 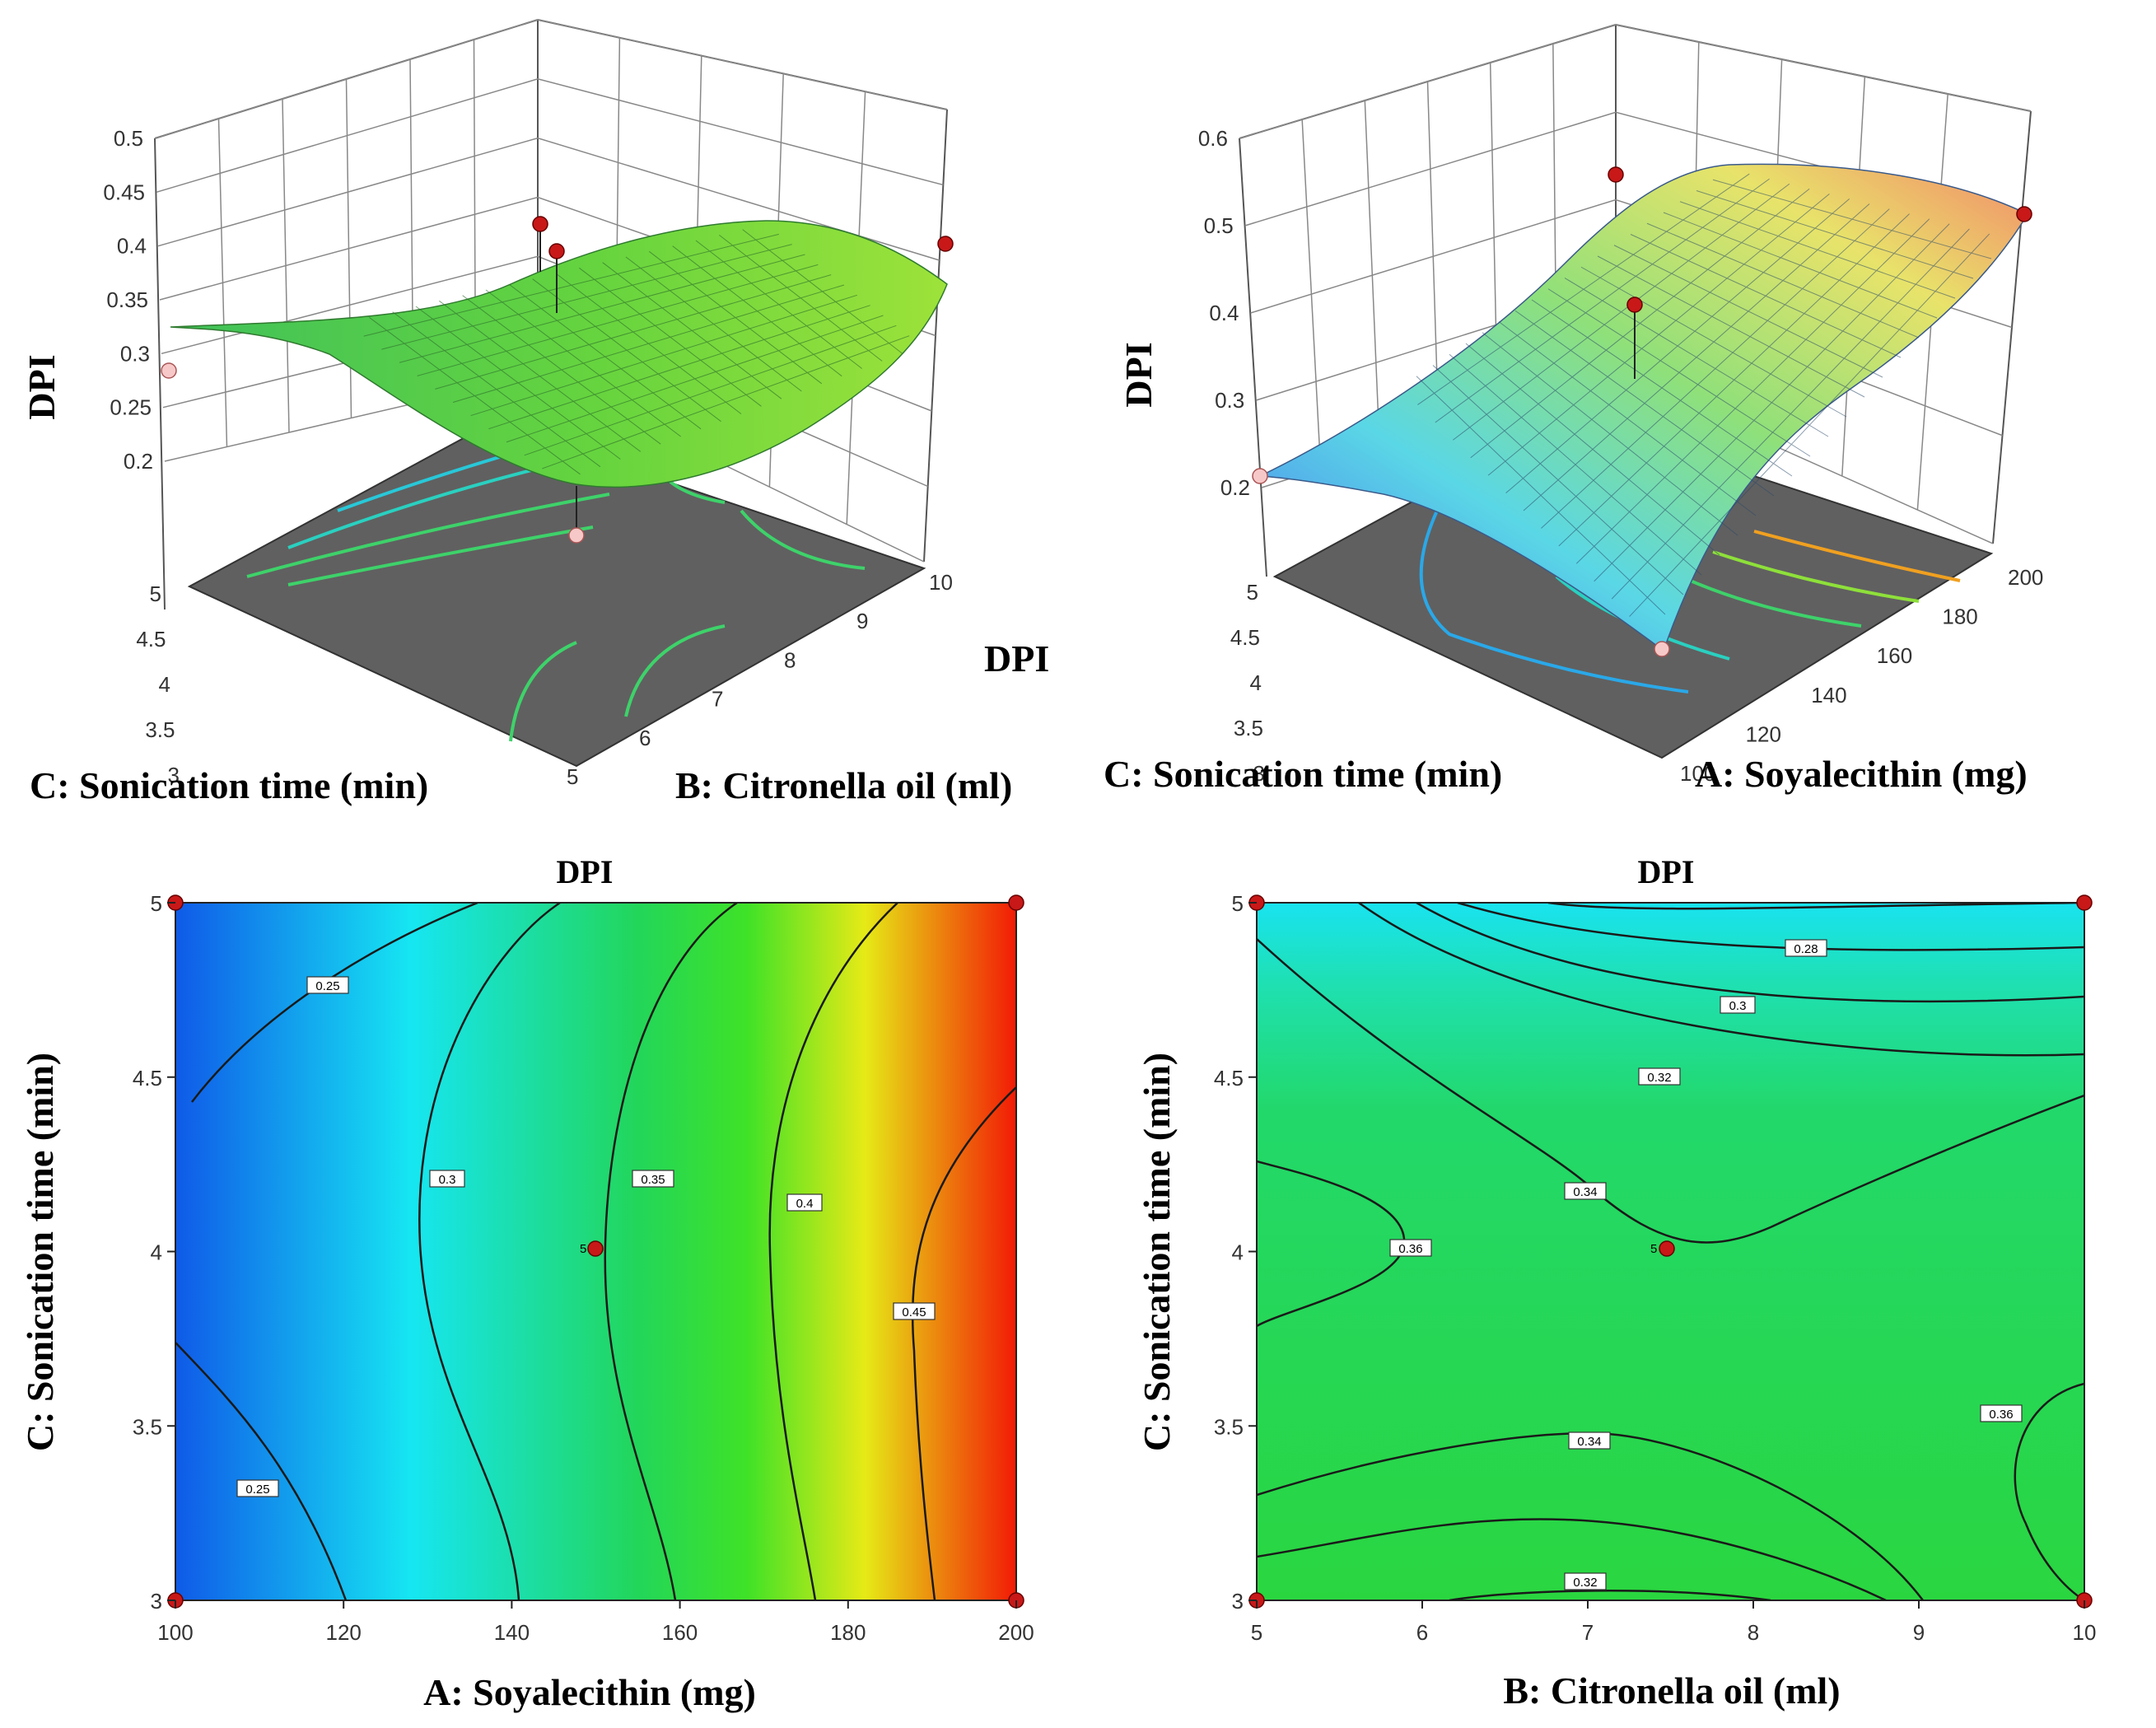 I want to click on x-tick-label: 100, so click(x=1697, y=773).